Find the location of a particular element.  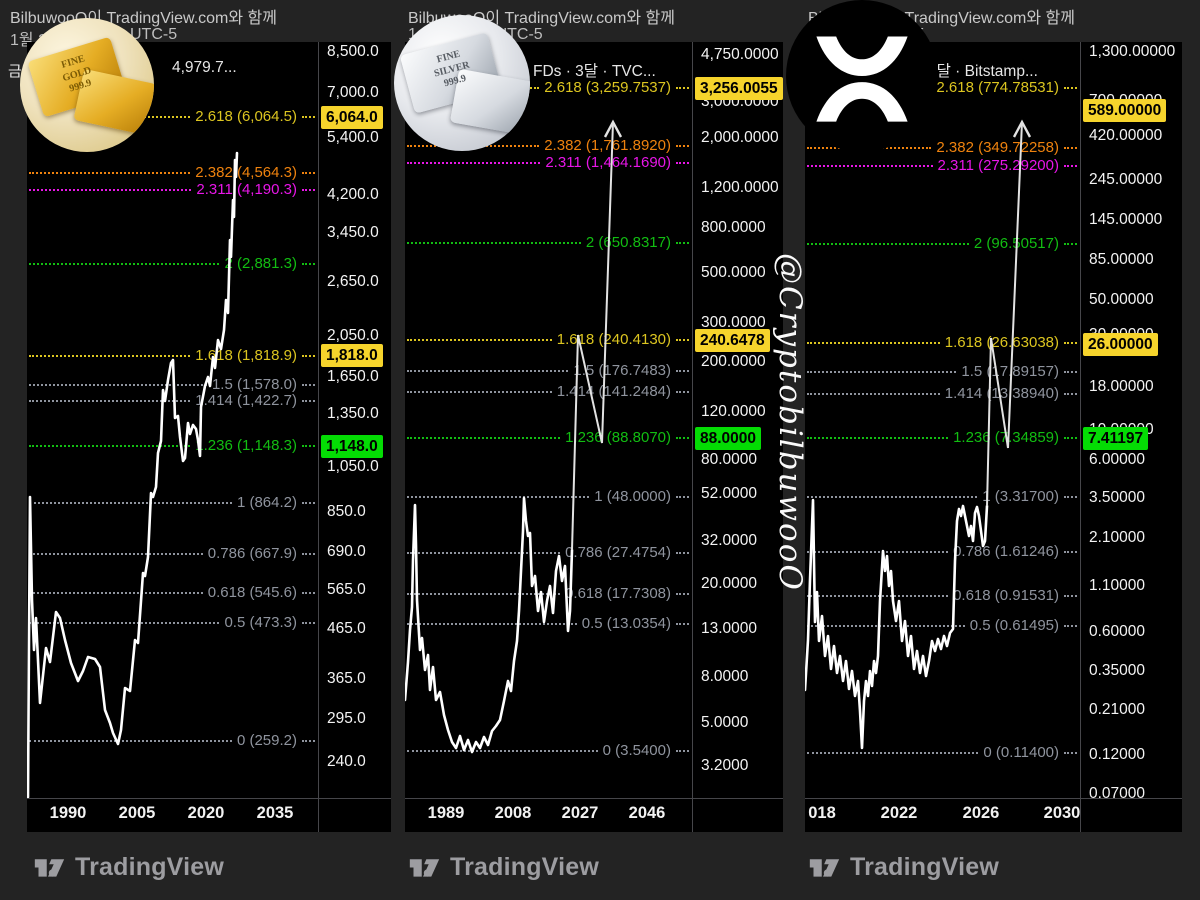

fib-level-line: 2.311 (1,464.1690) is located at coordinates (548, 163).